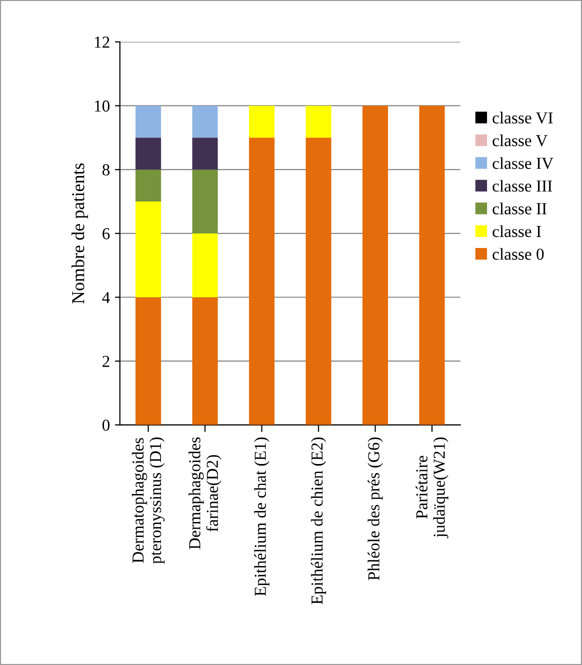 The height and width of the screenshot is (665, 582). I want to click on y-tick-label: 6, so click(106, 234).